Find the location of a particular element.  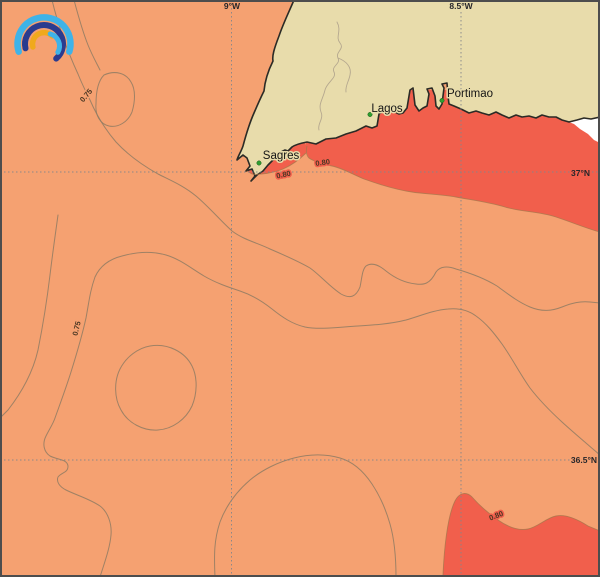

isoline-stub-north is located at coordinates (87, 35).